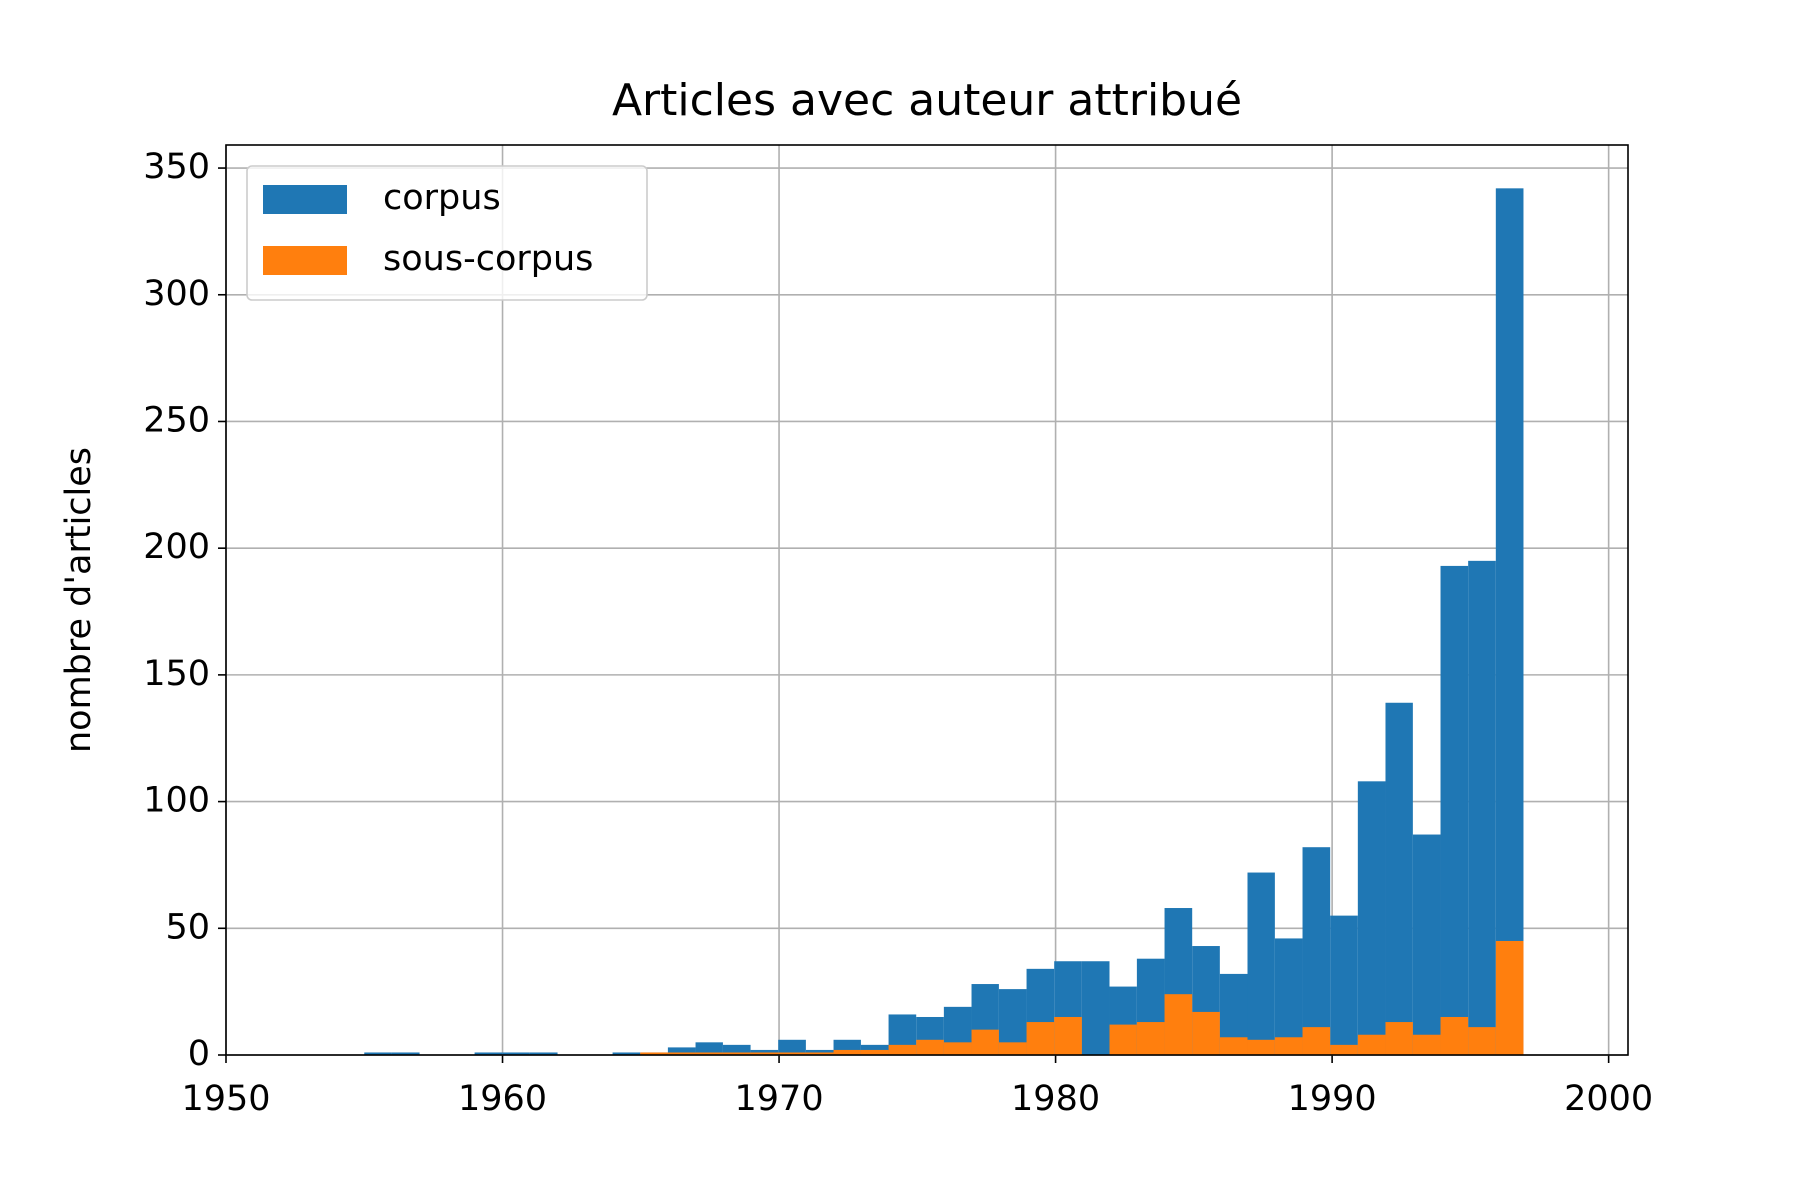  Describe the element at coordinates (1608, 1099) in the screenshot. I see `x-tick-label: 2000` at that location.